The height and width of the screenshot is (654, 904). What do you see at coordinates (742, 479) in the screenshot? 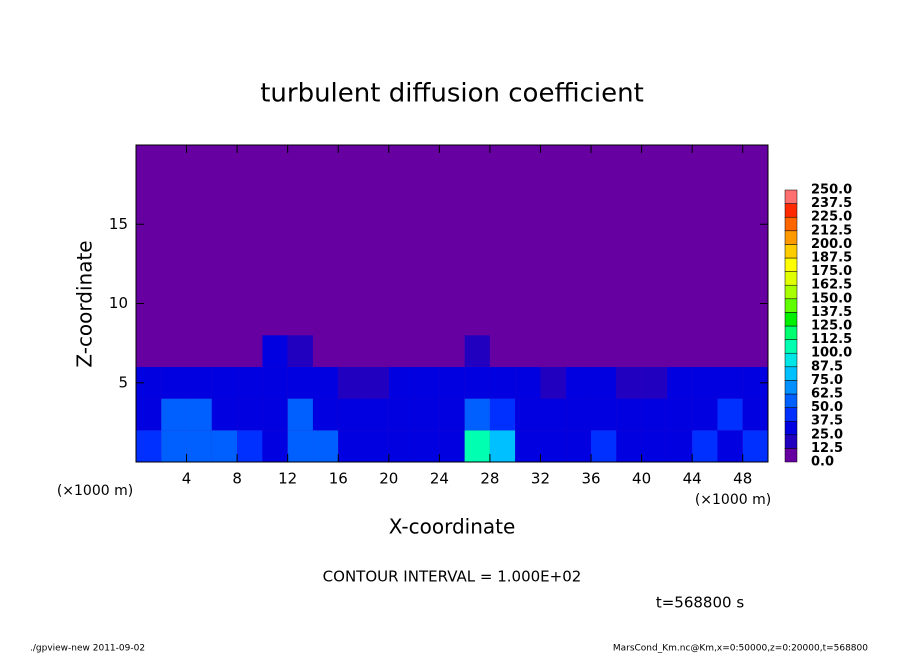
I see `x-tick-label: 48` at bounding box center [742, 479].